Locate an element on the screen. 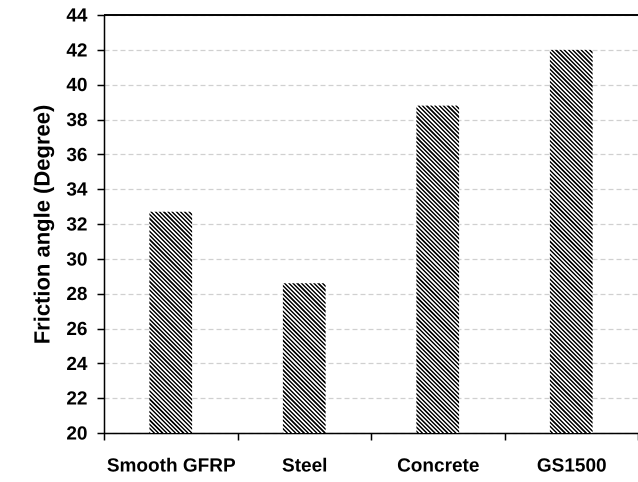 The width and height of the screenshot is (638, 482). x-tick-label: Smooth GFRP is located at coordinates (171, 466).